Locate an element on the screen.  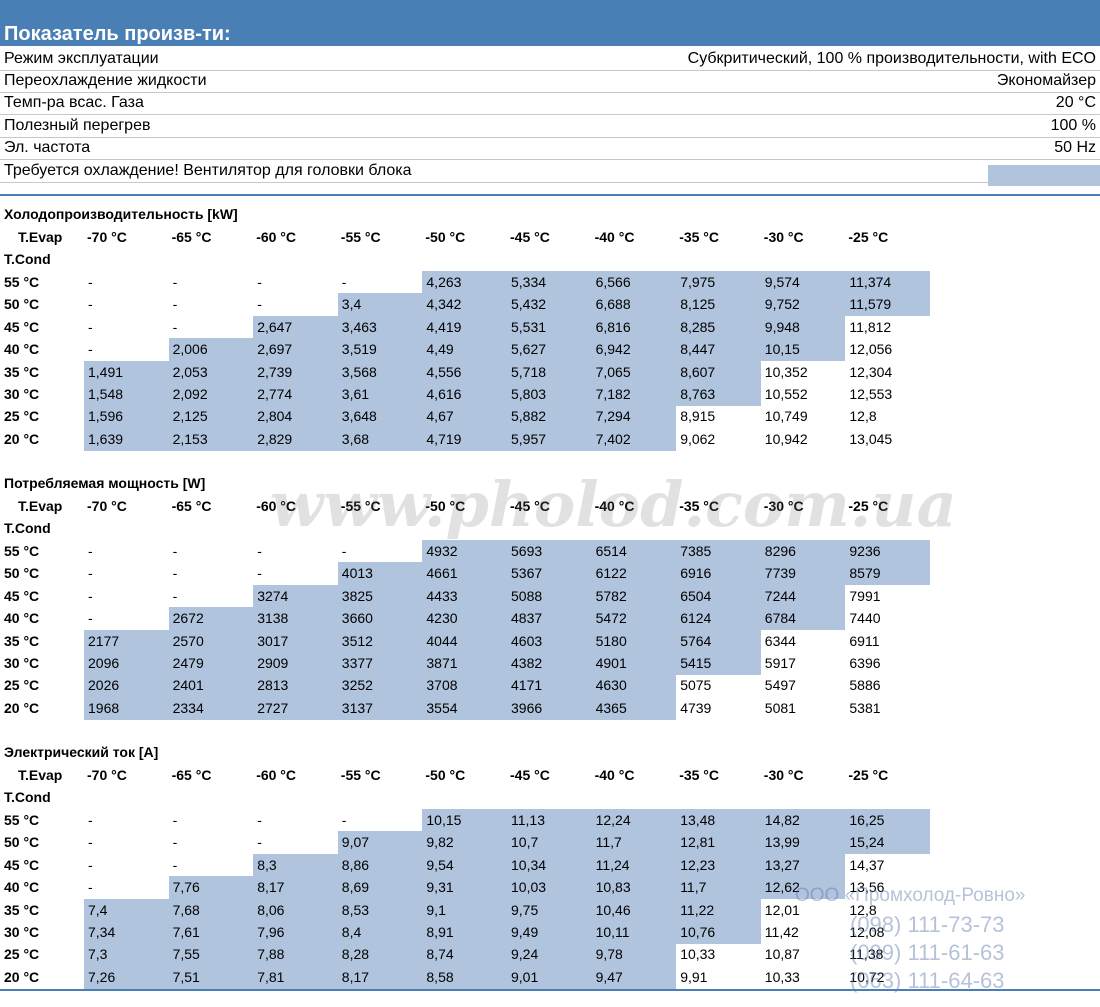
cell: 8,58 is located at coordinates (440, 976).